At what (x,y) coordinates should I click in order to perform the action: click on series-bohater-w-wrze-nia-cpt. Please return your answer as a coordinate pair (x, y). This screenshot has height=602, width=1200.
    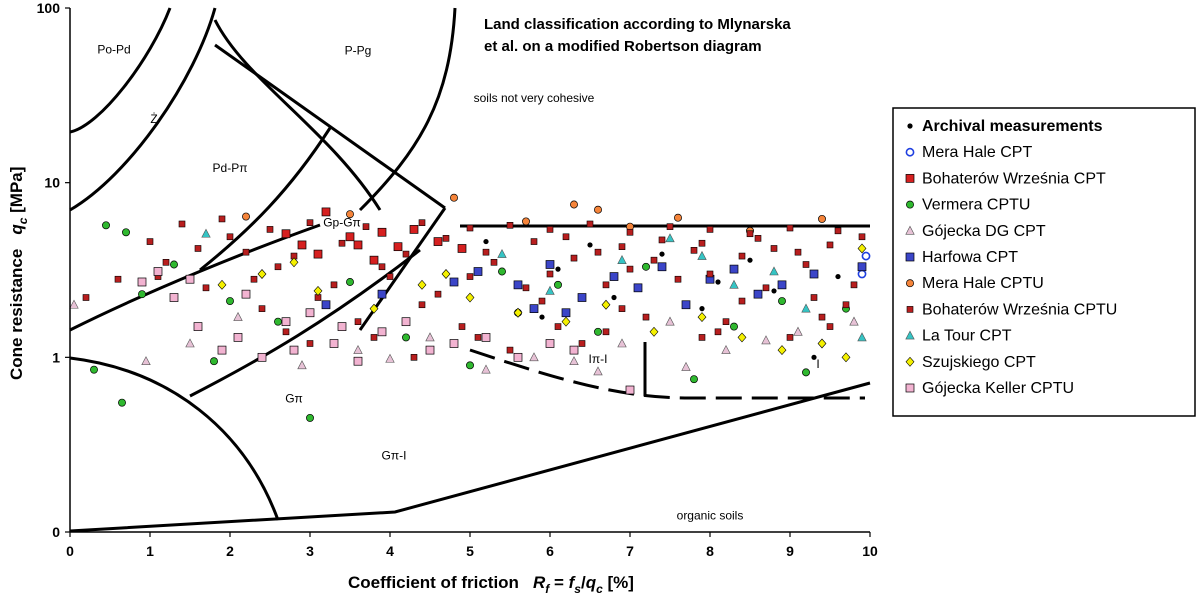
    Looking at the image, I should click on (374, 236).